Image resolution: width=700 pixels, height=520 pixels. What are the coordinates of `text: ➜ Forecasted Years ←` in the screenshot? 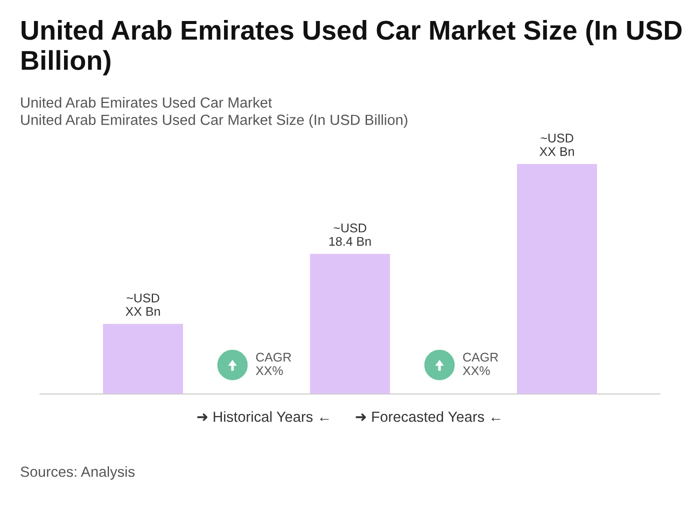 It's located at (428, 416).